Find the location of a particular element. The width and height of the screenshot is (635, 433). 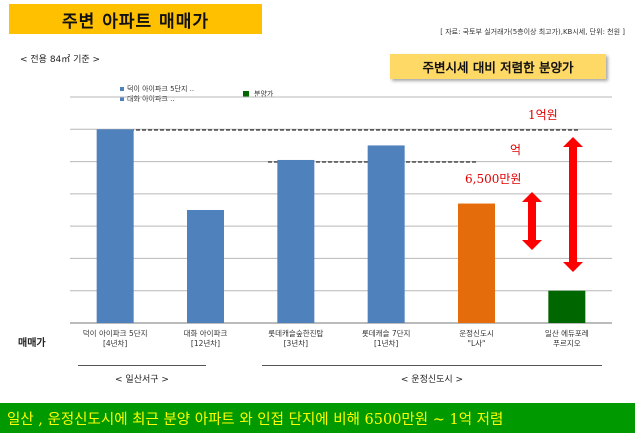

x-tick-label-5: 일산 에듀포레 푸르지오 is located at coordinates (567, 339).